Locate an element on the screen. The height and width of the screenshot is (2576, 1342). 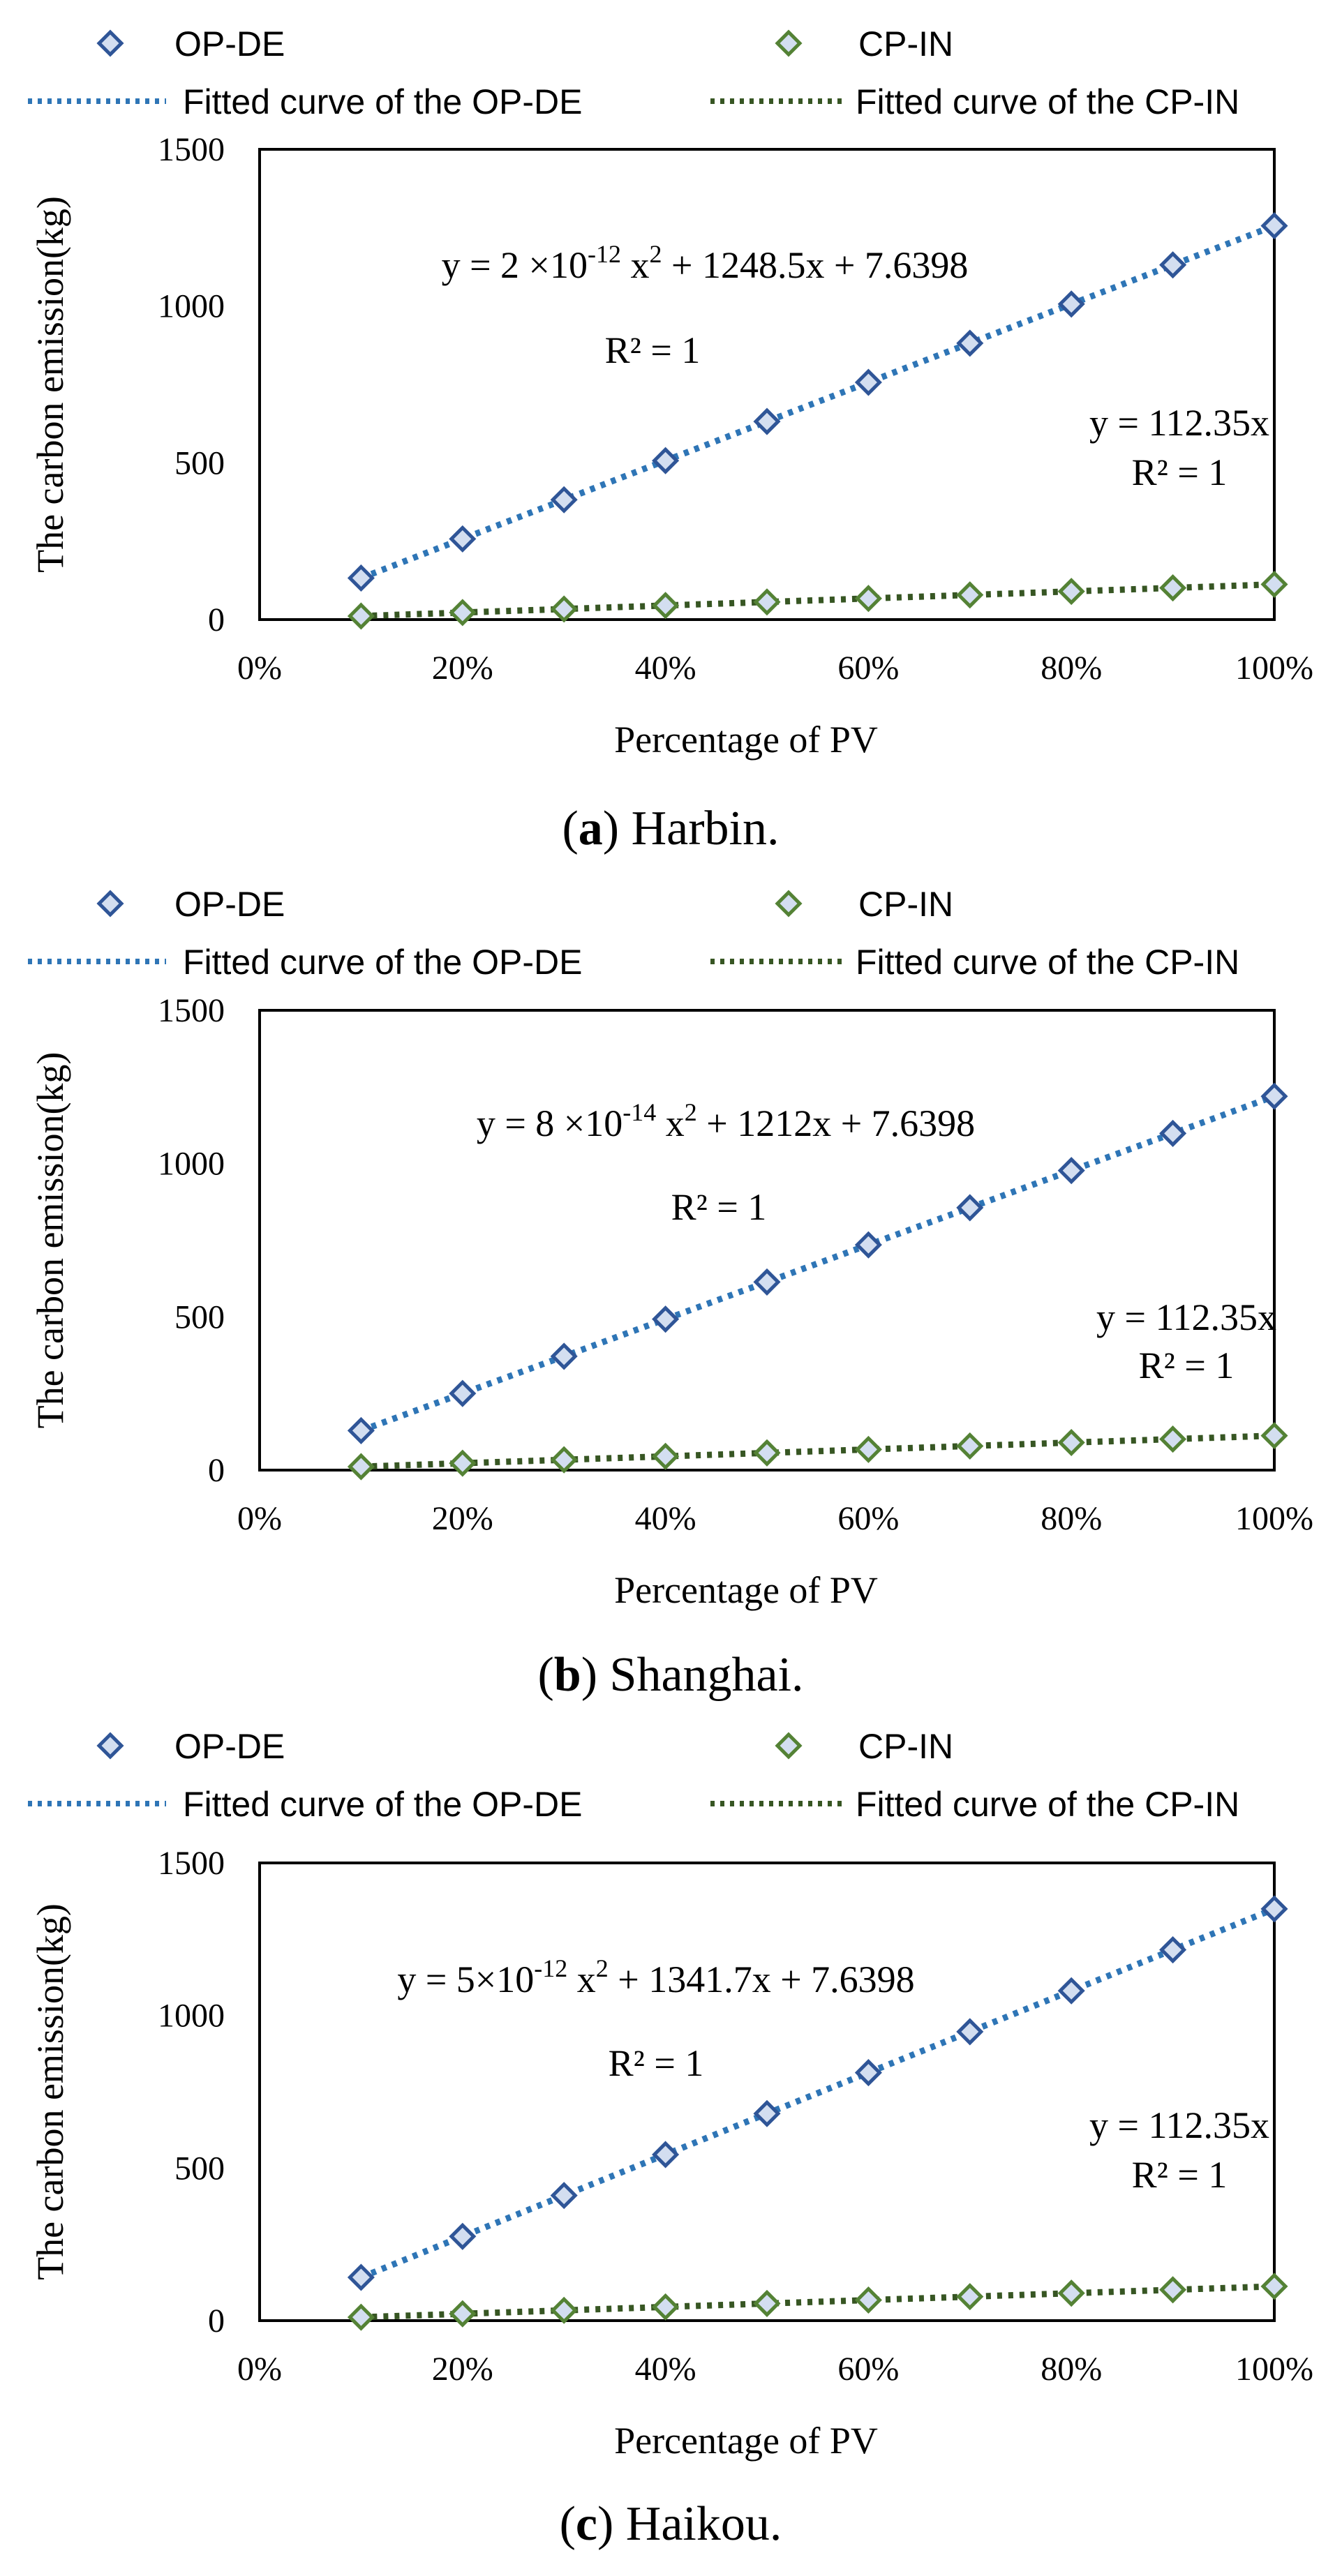
panel-caption: (c) Haikou. is located at coordinates (671, 2524).